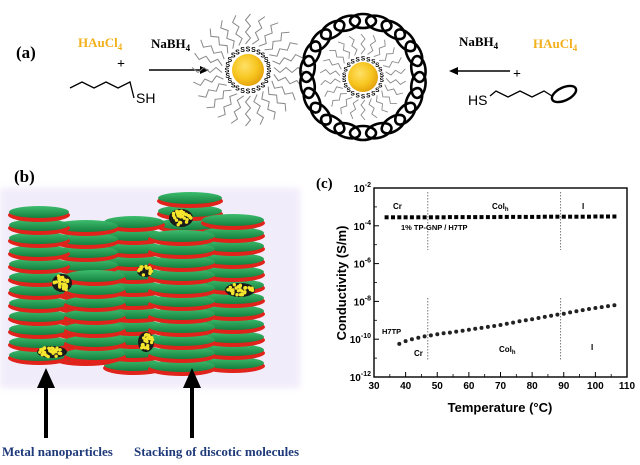  I want to click on x-tick-label: 40, so click(406, 386).